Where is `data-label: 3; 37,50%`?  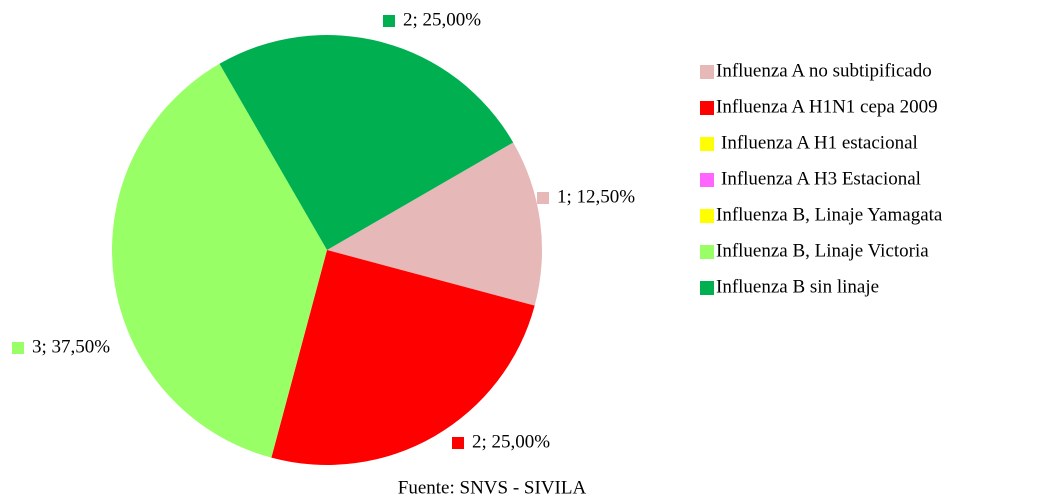 data-label: 3; 37,50% is located at coordinates (71, 346).